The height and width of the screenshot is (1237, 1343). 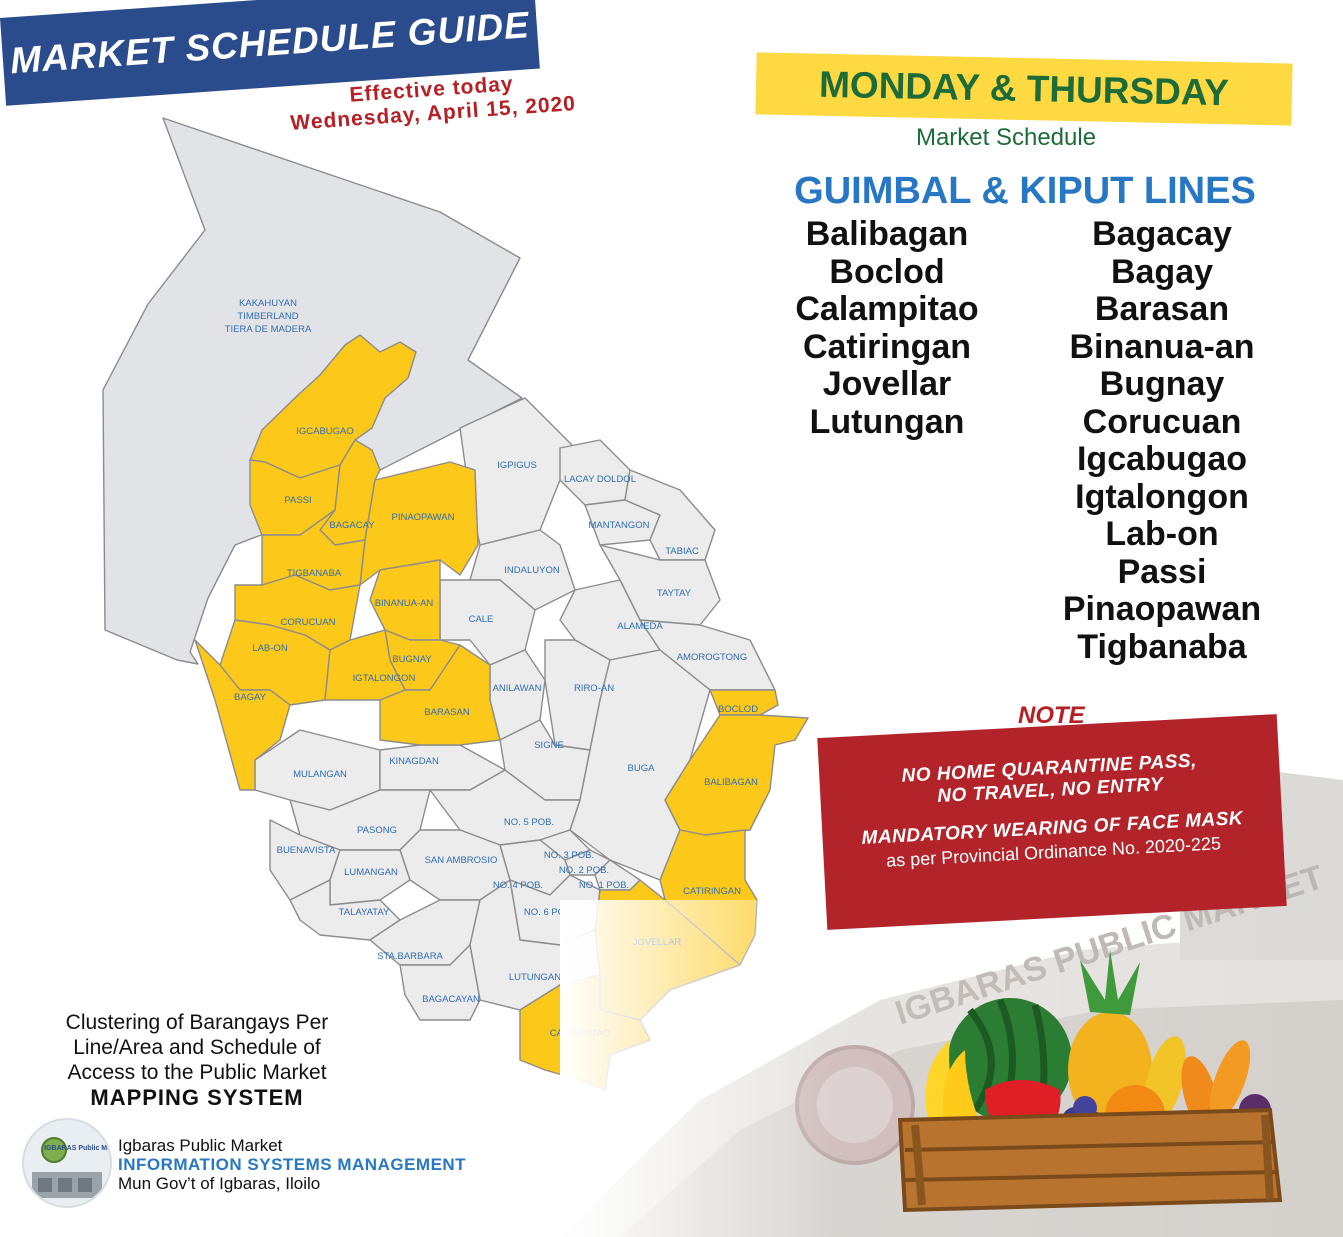 I want to click on map-label-no5: NO. 5 POB., so click(x=529, y=822).